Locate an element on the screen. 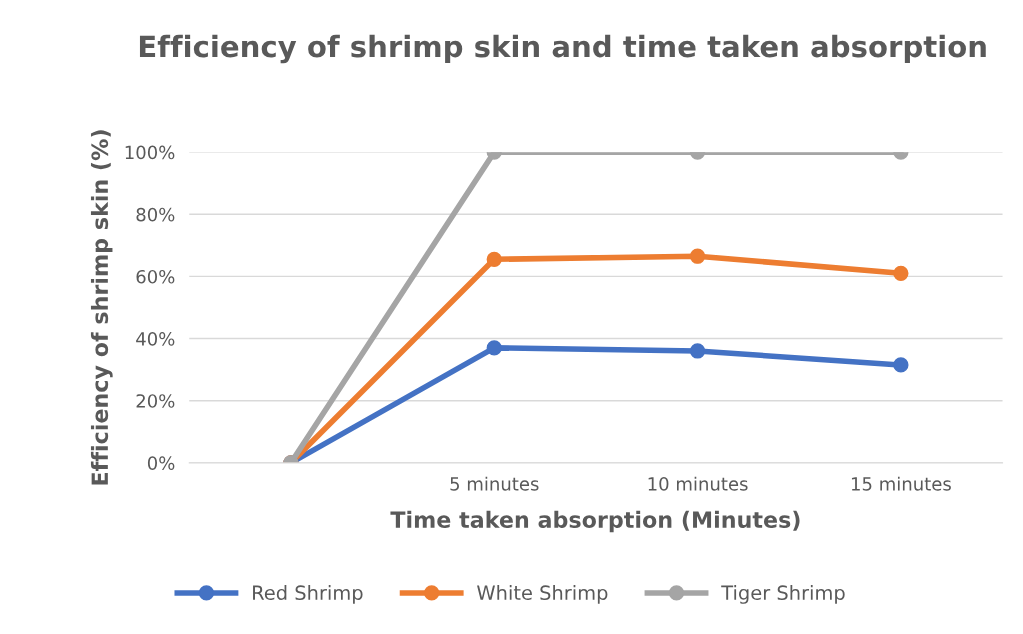  y-tick-label: 60% is located at coordinates (155, 276).